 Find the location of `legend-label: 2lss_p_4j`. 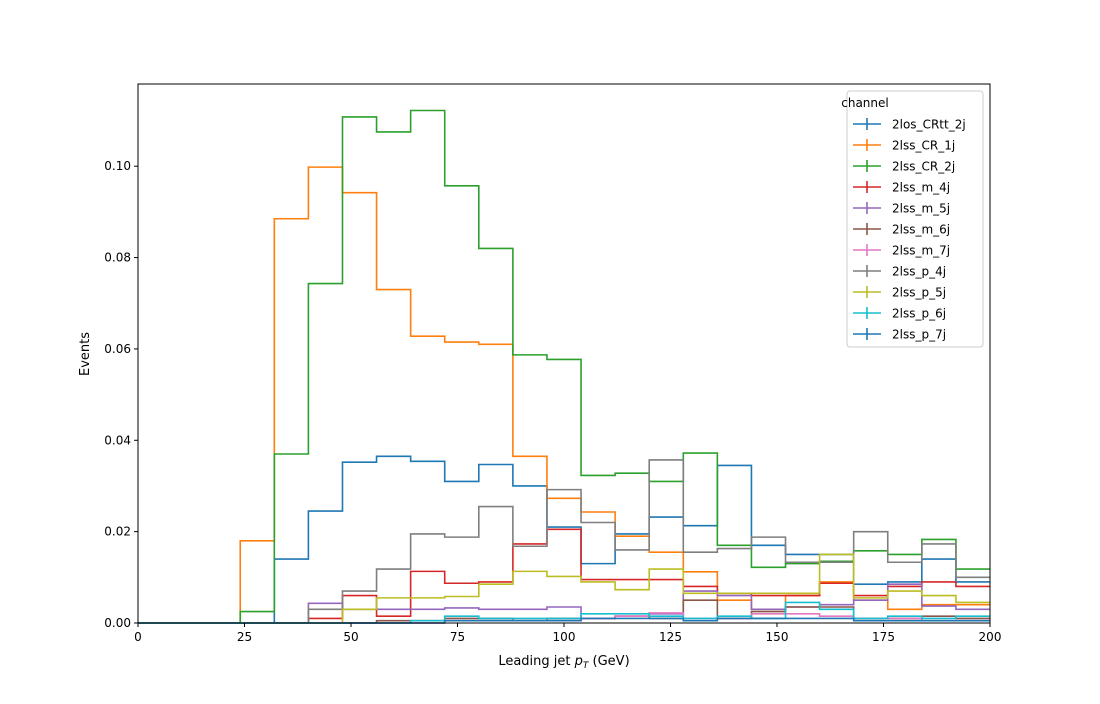

legend-label: 2lss_p_4j is located at coordinates (919, 272).